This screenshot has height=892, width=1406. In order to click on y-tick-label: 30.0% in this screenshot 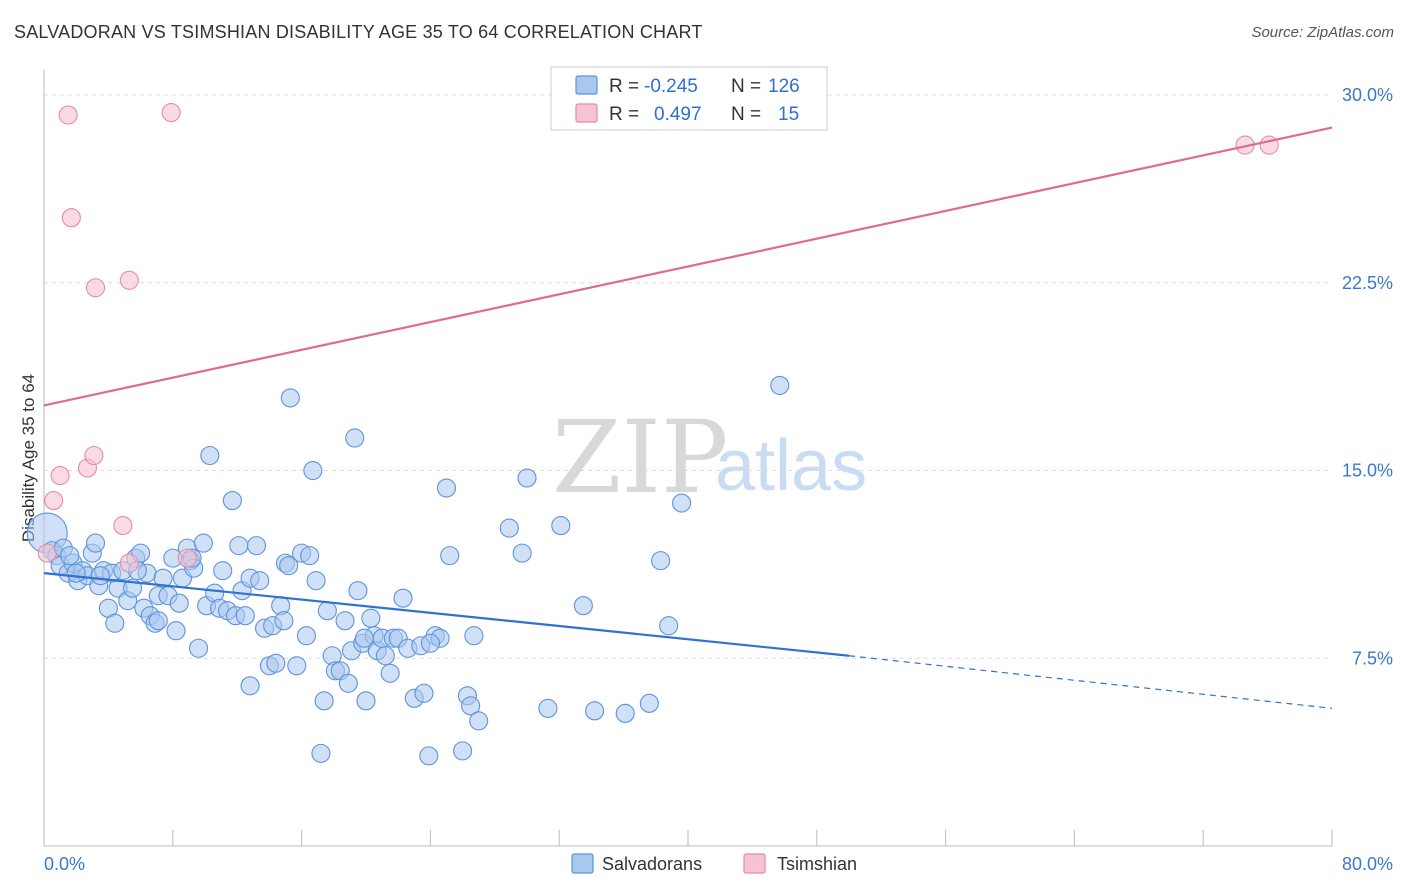, I will do `click(1367, 95)`.